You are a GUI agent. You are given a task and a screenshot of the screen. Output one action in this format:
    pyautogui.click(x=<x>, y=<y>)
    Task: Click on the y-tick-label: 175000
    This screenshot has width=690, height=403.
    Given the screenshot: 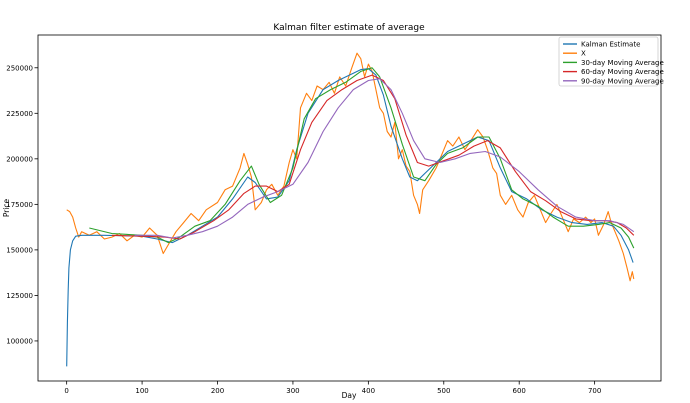 What is the action you would take?
    pyautogui.click(x=19, y=205)
    